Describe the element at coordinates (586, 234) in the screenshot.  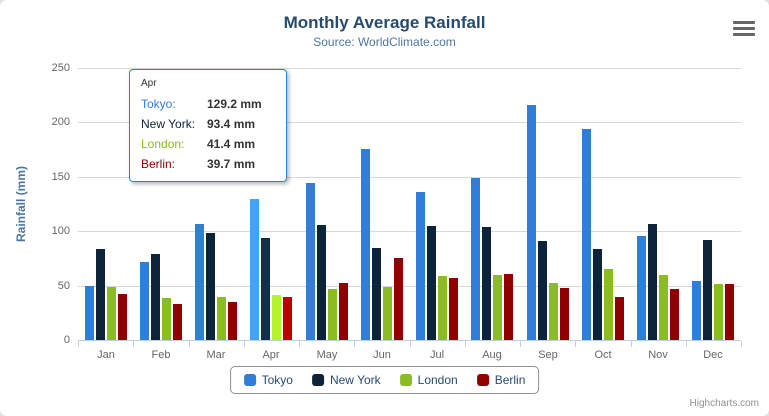
I see `bar-tokyo-oct` at that location.